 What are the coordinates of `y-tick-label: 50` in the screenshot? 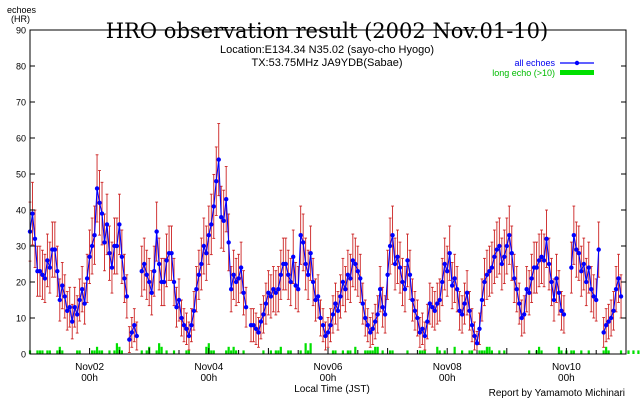 It's located at (21, 175).